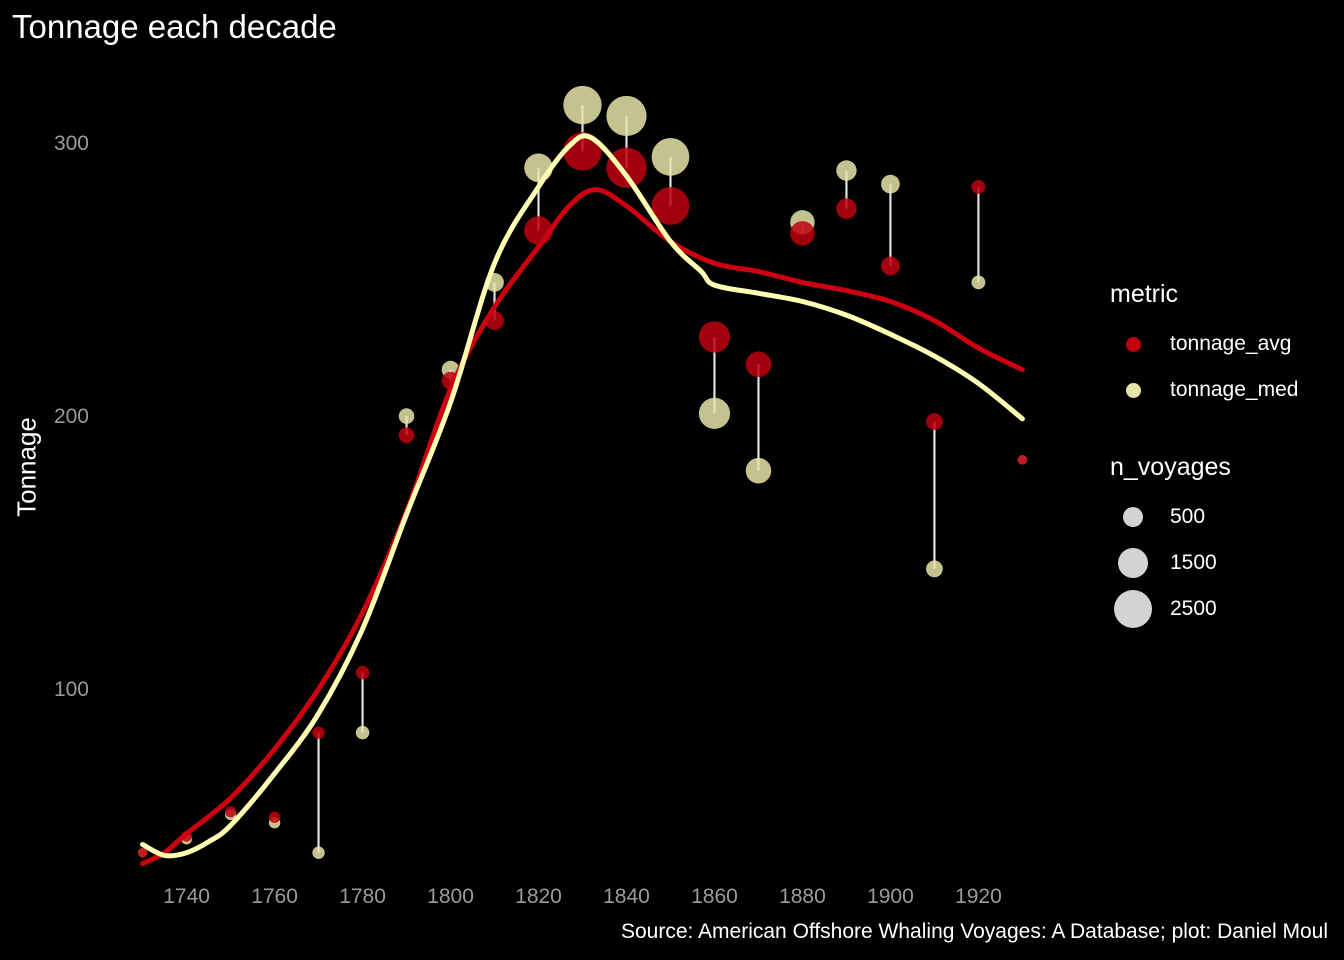 The width and height of the screenshot is (1344, 960). Describe the element at coordinates (1193, 608) in the screenshot. I see `size-label-2500: 2500` at that location.